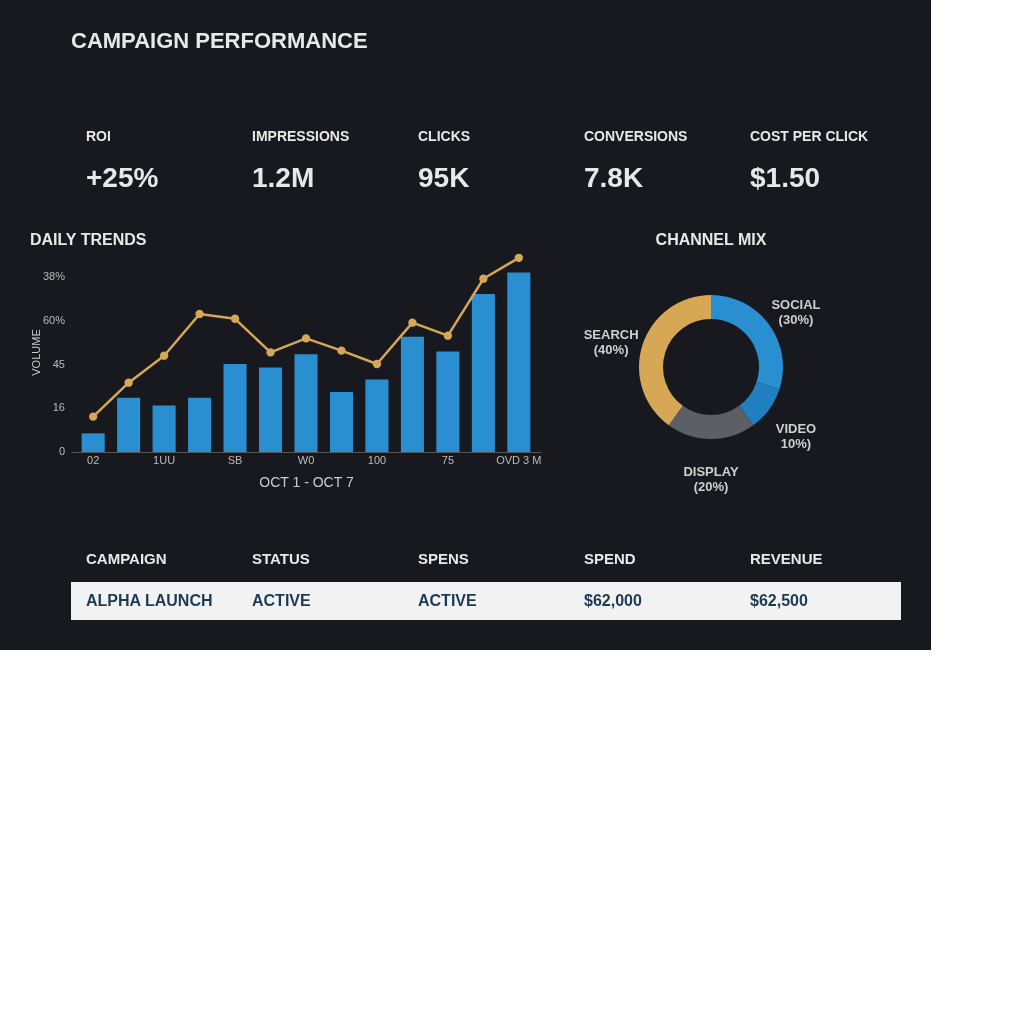 The width and height of the screenshot is (1024, 1024). What do you see at coordinates (126, 558) in the screenshot?
I see `text: CAMPAIGN` at bounding box center [126, 558].